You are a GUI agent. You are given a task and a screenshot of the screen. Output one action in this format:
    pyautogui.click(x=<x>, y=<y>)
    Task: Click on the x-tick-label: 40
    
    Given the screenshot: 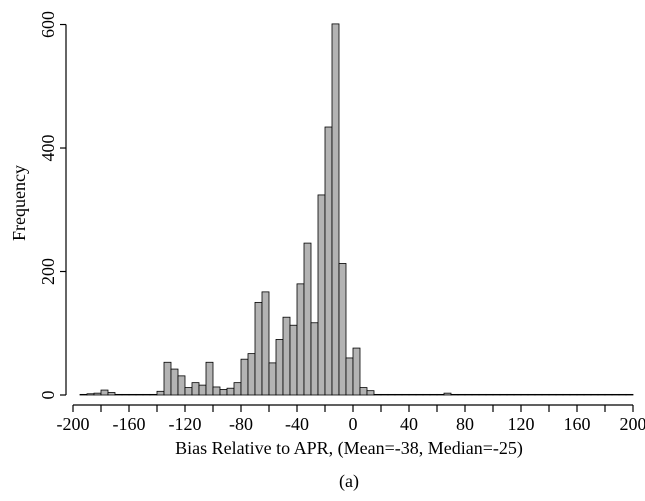 What is the action you would take?
    pyautogui.click(x=409, y=424)
    